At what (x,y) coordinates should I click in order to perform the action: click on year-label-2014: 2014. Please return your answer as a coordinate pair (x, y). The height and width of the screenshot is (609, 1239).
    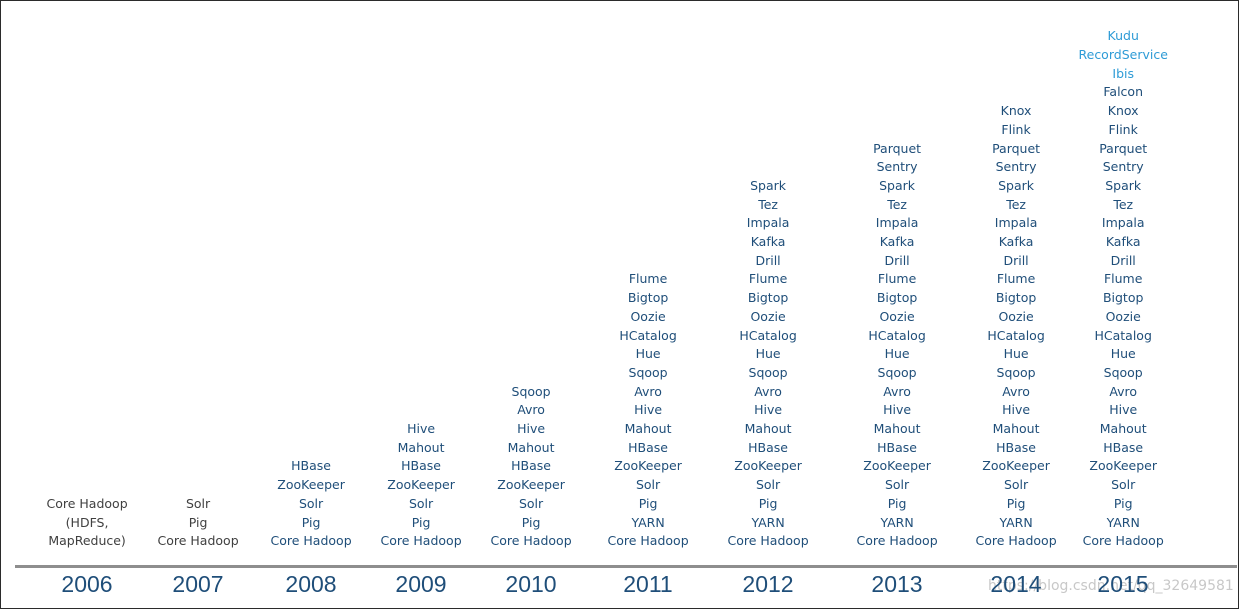
    Looking at the image, I should click on (1016, 584).